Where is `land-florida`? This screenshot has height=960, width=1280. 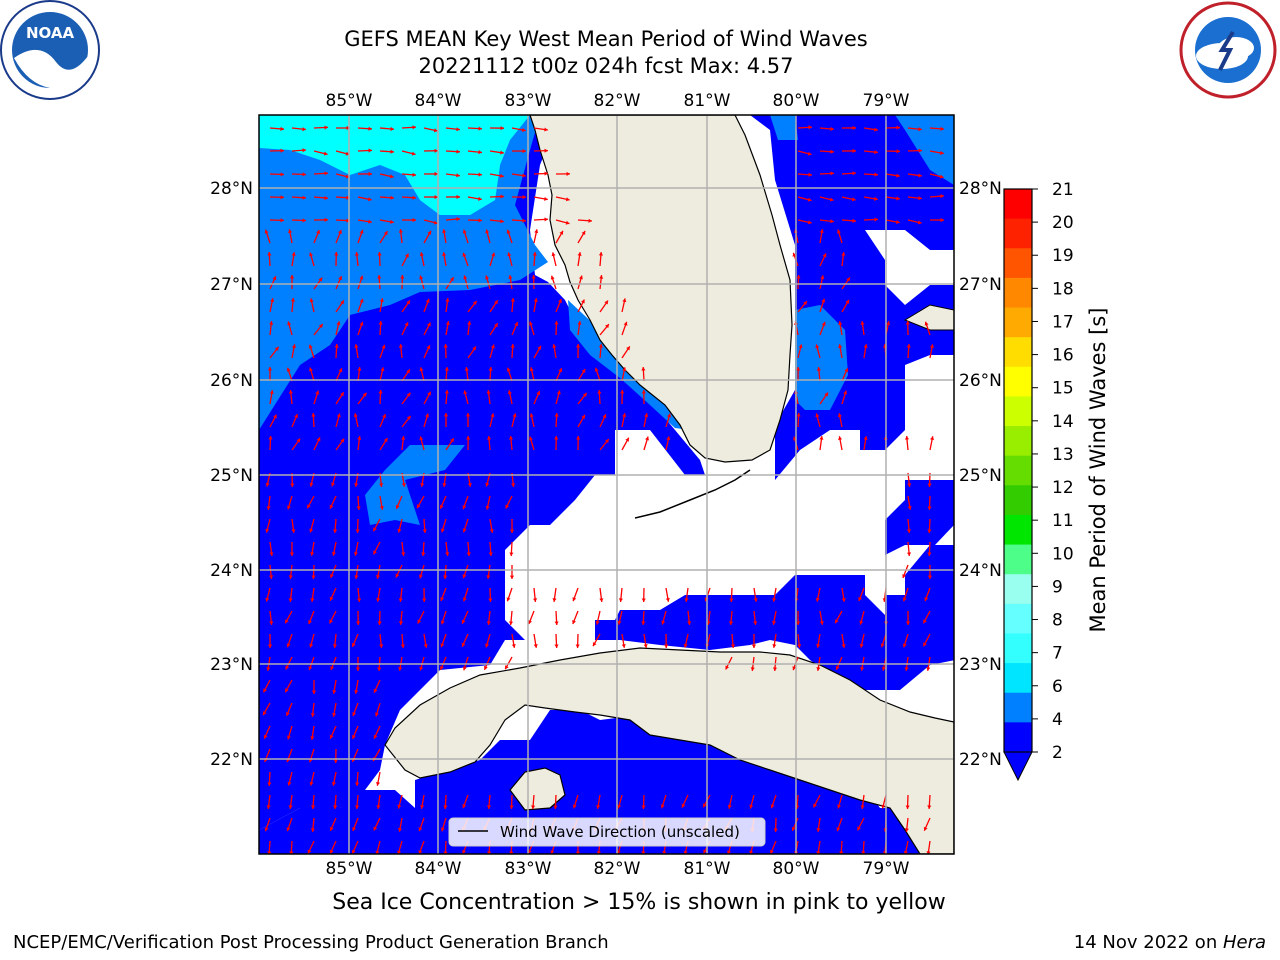 land-florida is located at coordinates (661, 289).